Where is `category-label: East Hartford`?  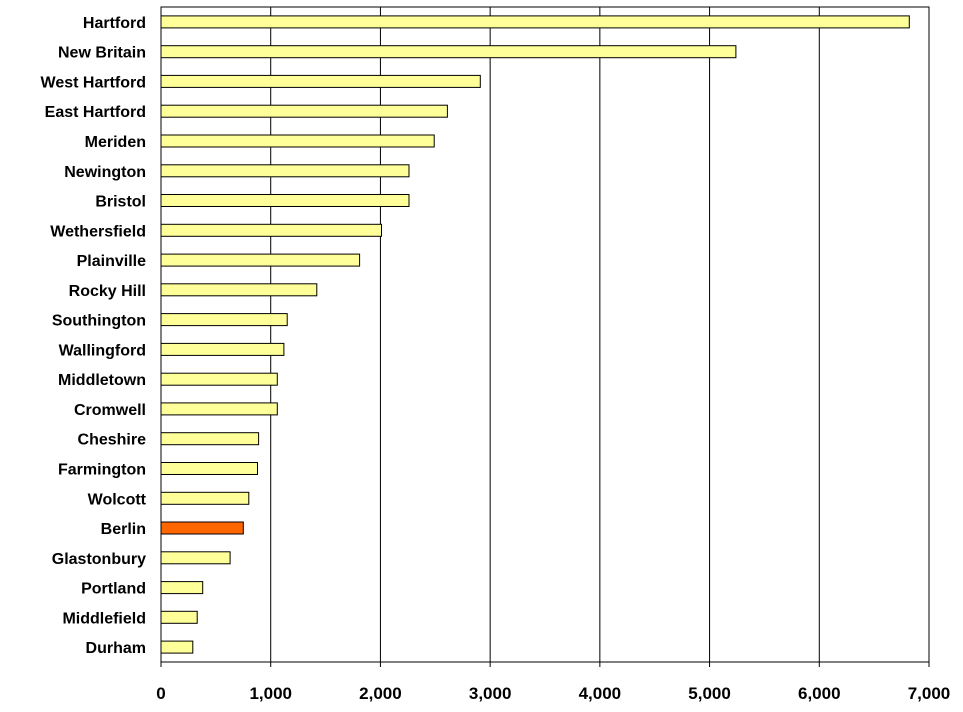
category-label: East Hartford is located at coordinates (95, 112).